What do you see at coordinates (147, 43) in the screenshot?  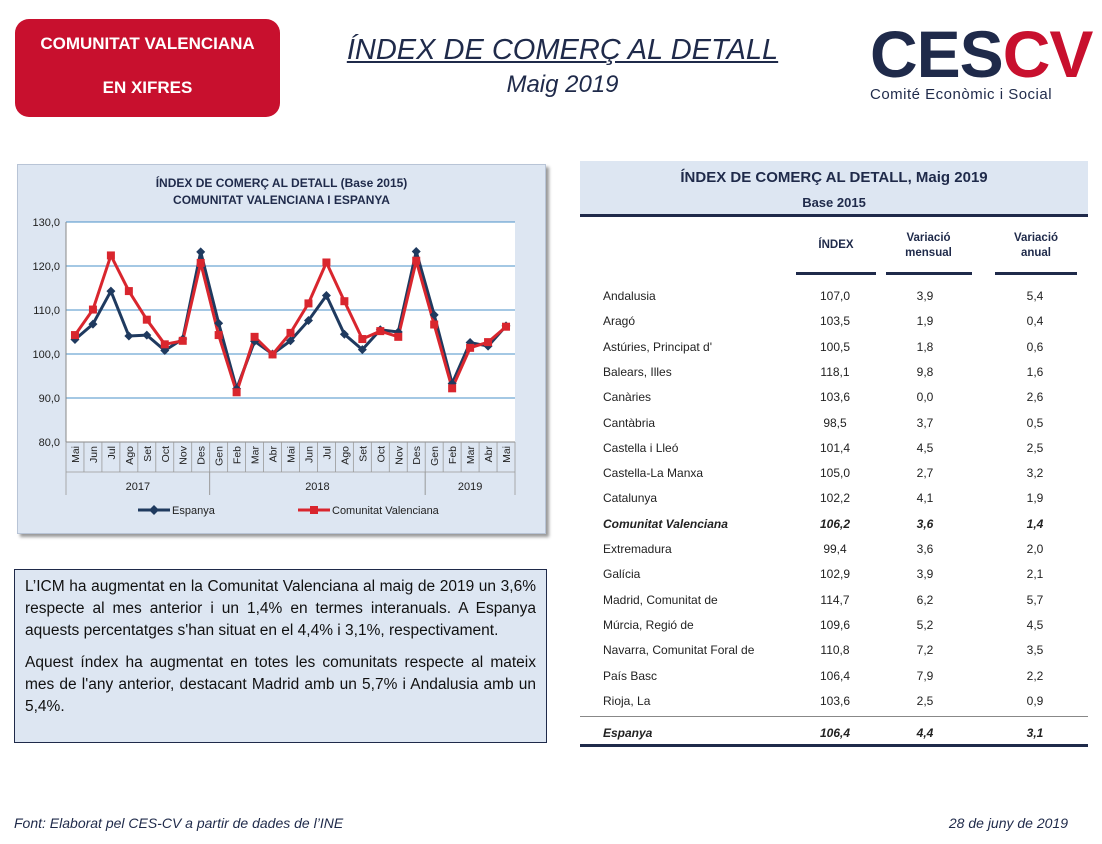 I see `badge-line-1: COMUNITAT VALENCIANA` at bounding box center [147, 43].